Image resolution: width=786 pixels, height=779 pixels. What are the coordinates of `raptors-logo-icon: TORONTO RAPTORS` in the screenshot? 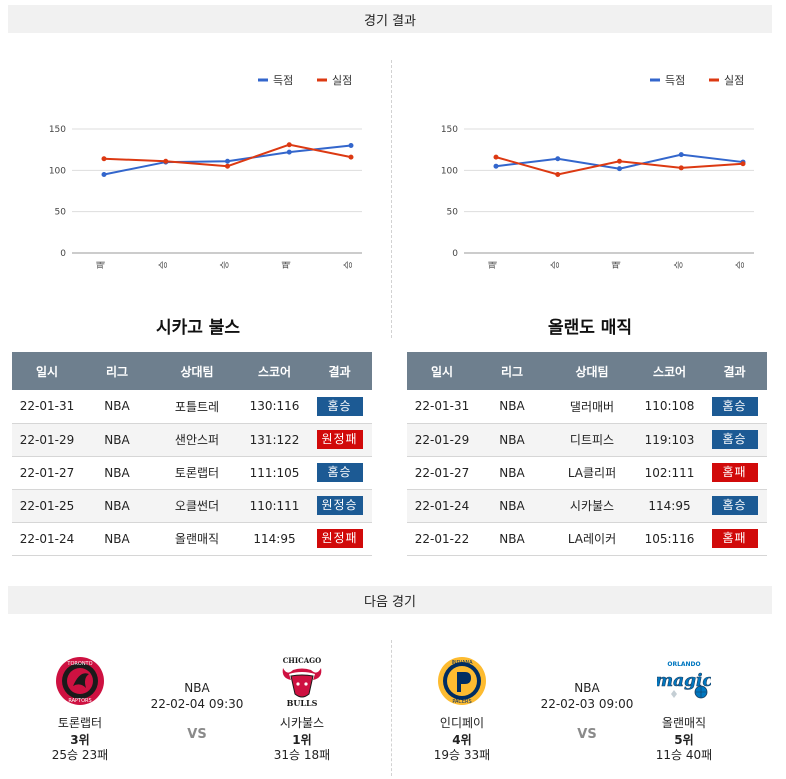 It's located at (80, 681).